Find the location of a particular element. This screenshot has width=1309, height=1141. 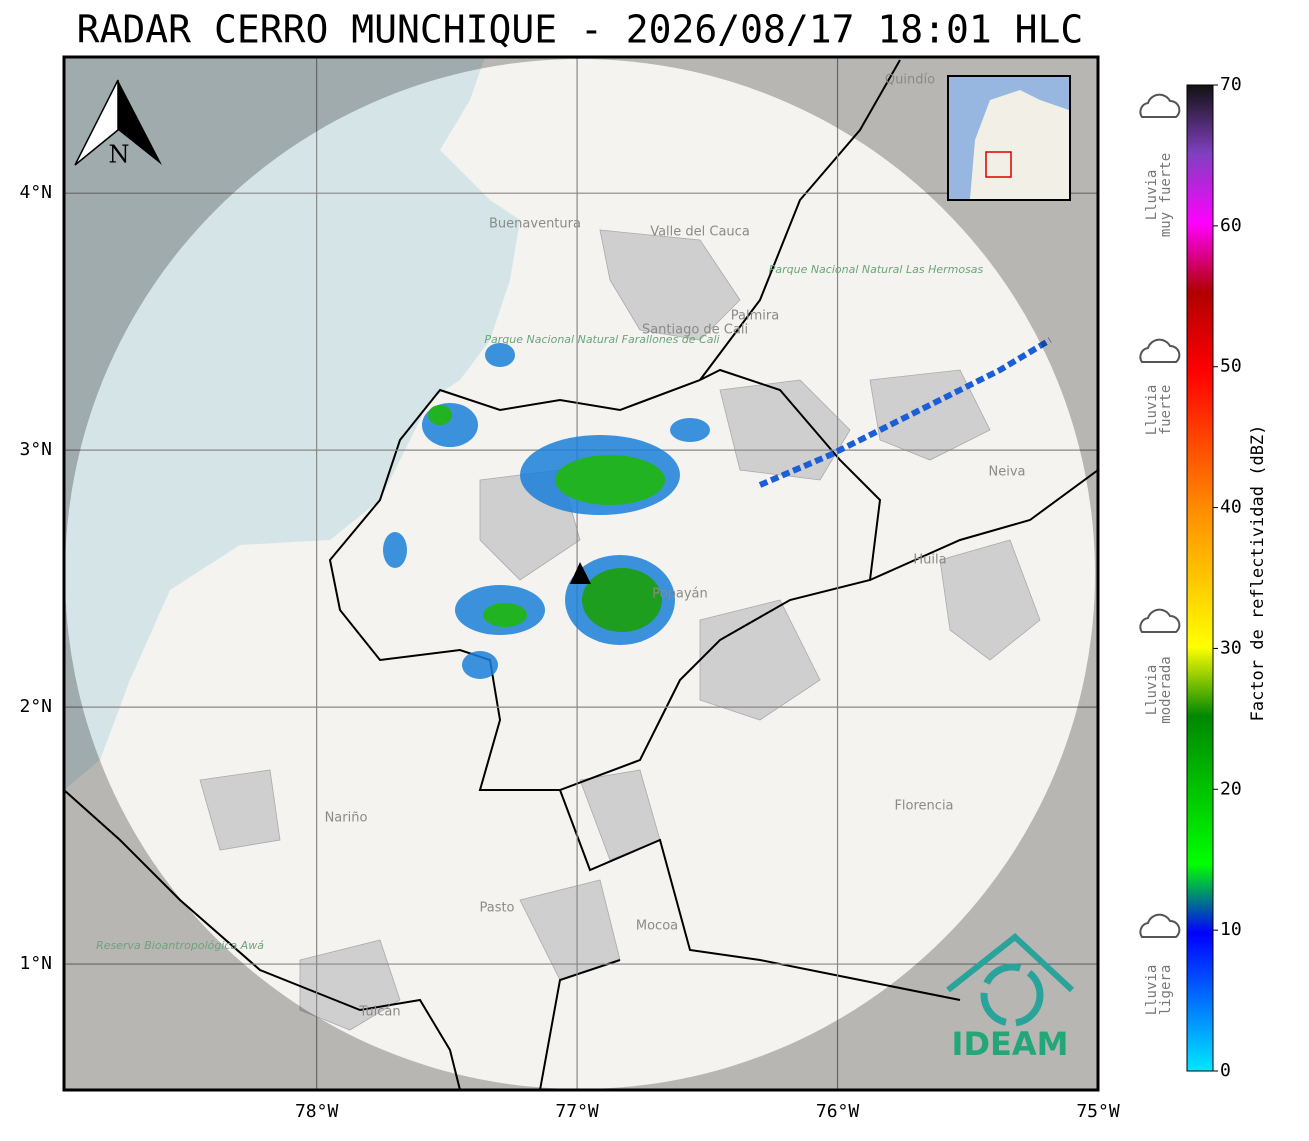

y-tick-label: 1°N is located at coordinates (35, 963).